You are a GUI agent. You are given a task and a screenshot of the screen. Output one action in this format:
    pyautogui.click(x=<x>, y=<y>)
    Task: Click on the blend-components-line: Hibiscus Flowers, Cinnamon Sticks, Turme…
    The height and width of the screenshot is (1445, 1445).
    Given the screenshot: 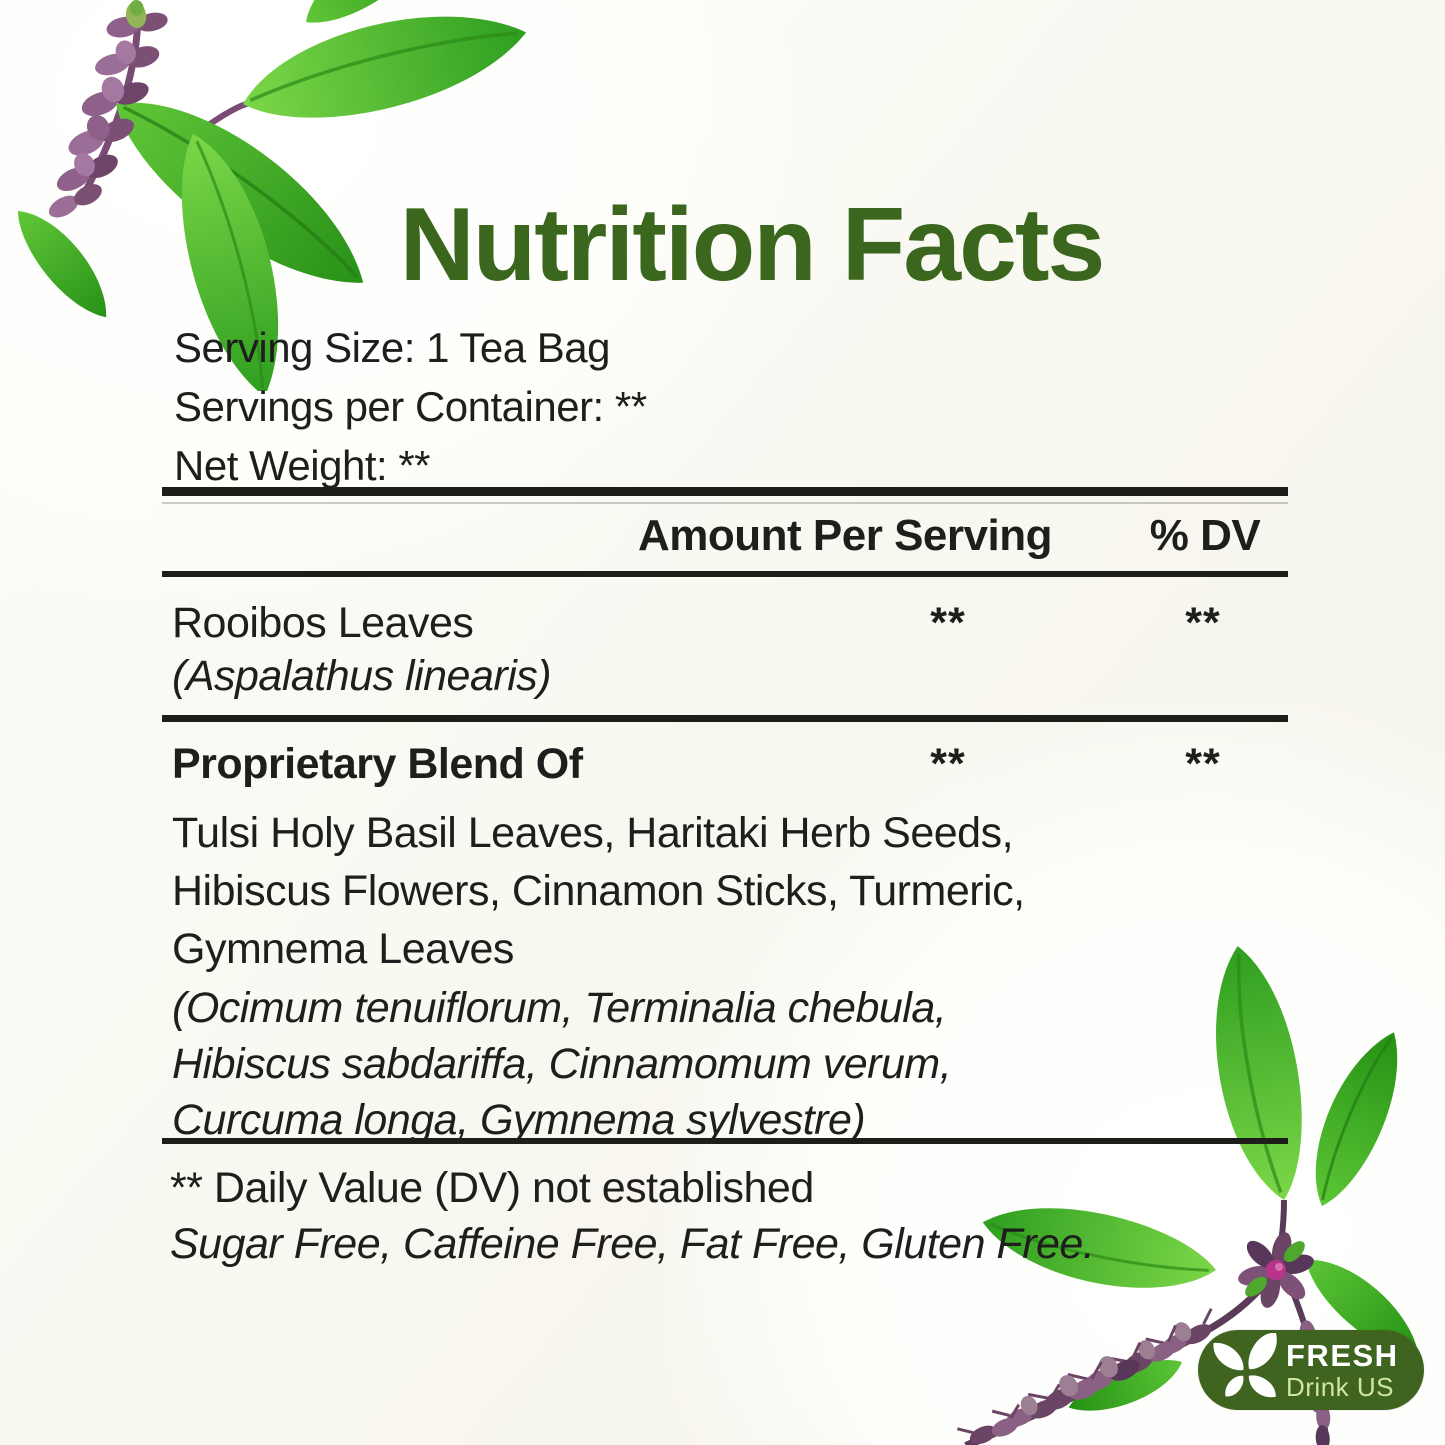 What is the action you would take?
    pyautogui.click(x=598, y=891)
    